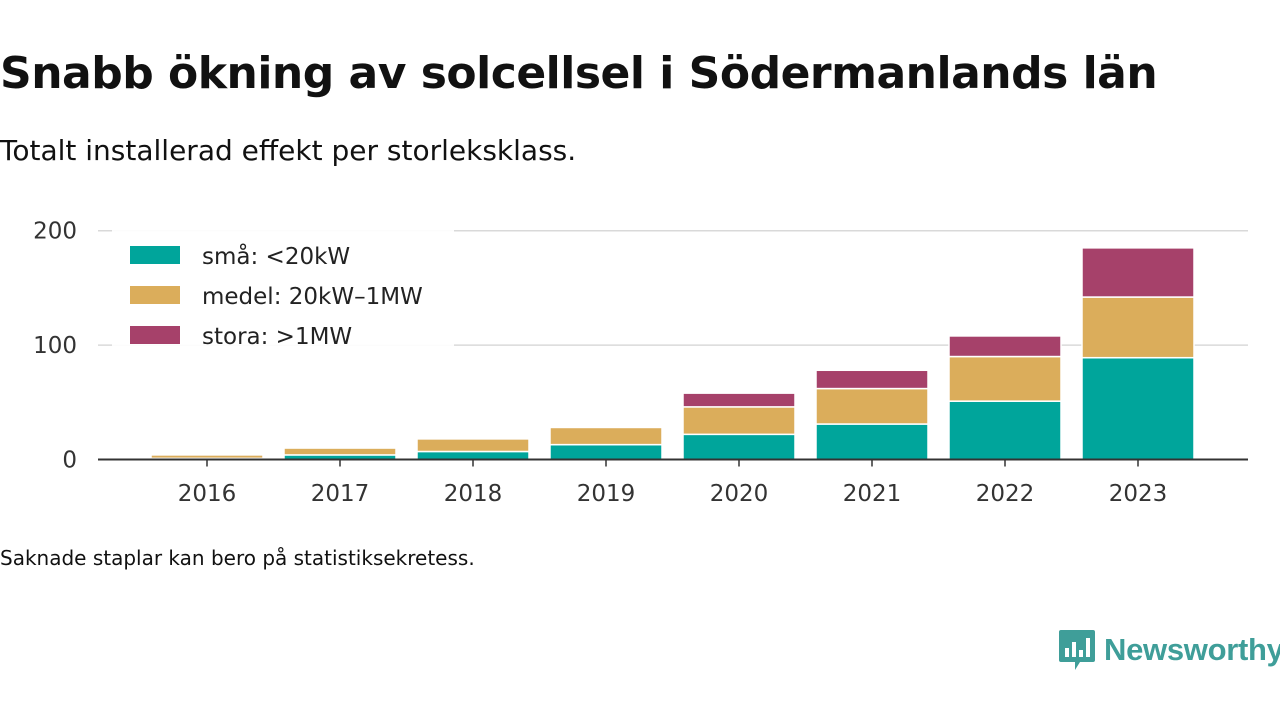  What do you see at coordinates (1138, 494) in the screenshot?
I see `x-tick-label: 2023` at bounding box center [1138, 494].